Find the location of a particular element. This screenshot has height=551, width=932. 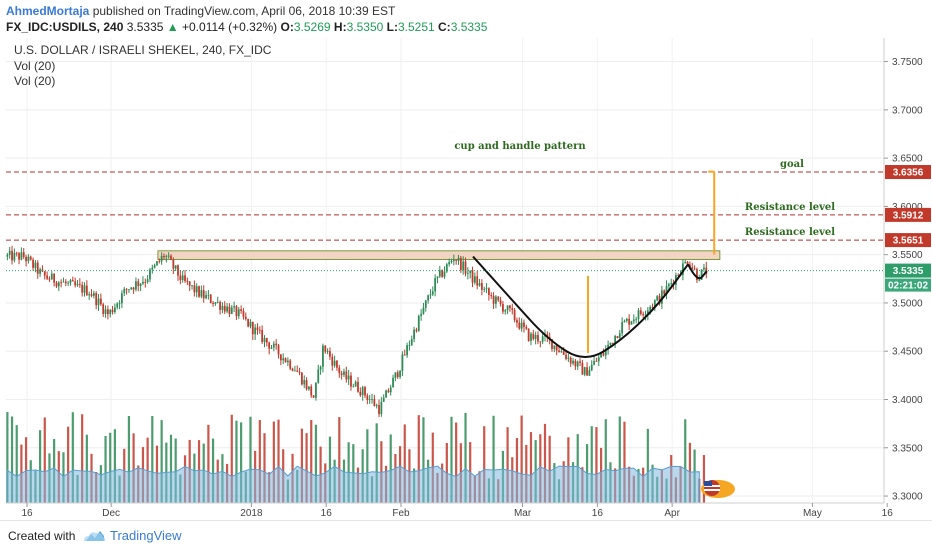

level-price-tag-label: 3.6356 is located at coordinates (908, 173).